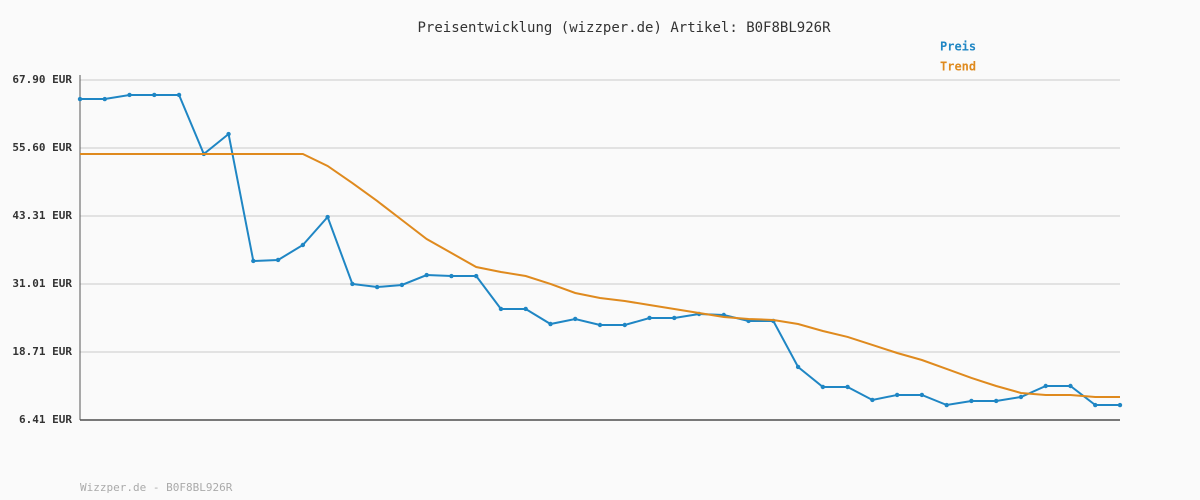  What do you see at coordinates (42, 283) in the screenshot?
I see `y-tick-label: 31.01 EUR` at bounding box center [42, 283].